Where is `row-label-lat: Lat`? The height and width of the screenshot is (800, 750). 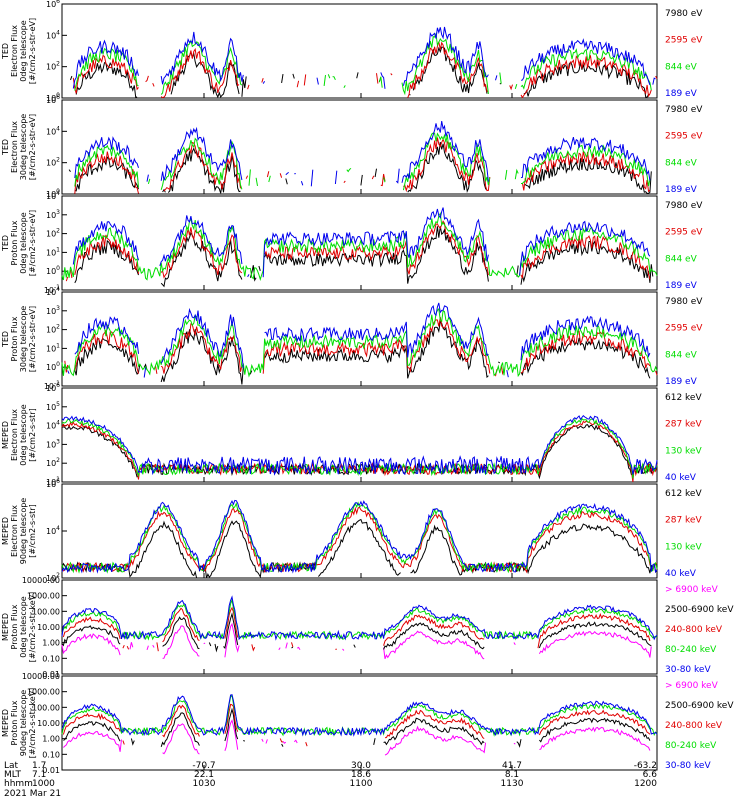
row-label-lat: Lat is located at coordinates (11, 766).